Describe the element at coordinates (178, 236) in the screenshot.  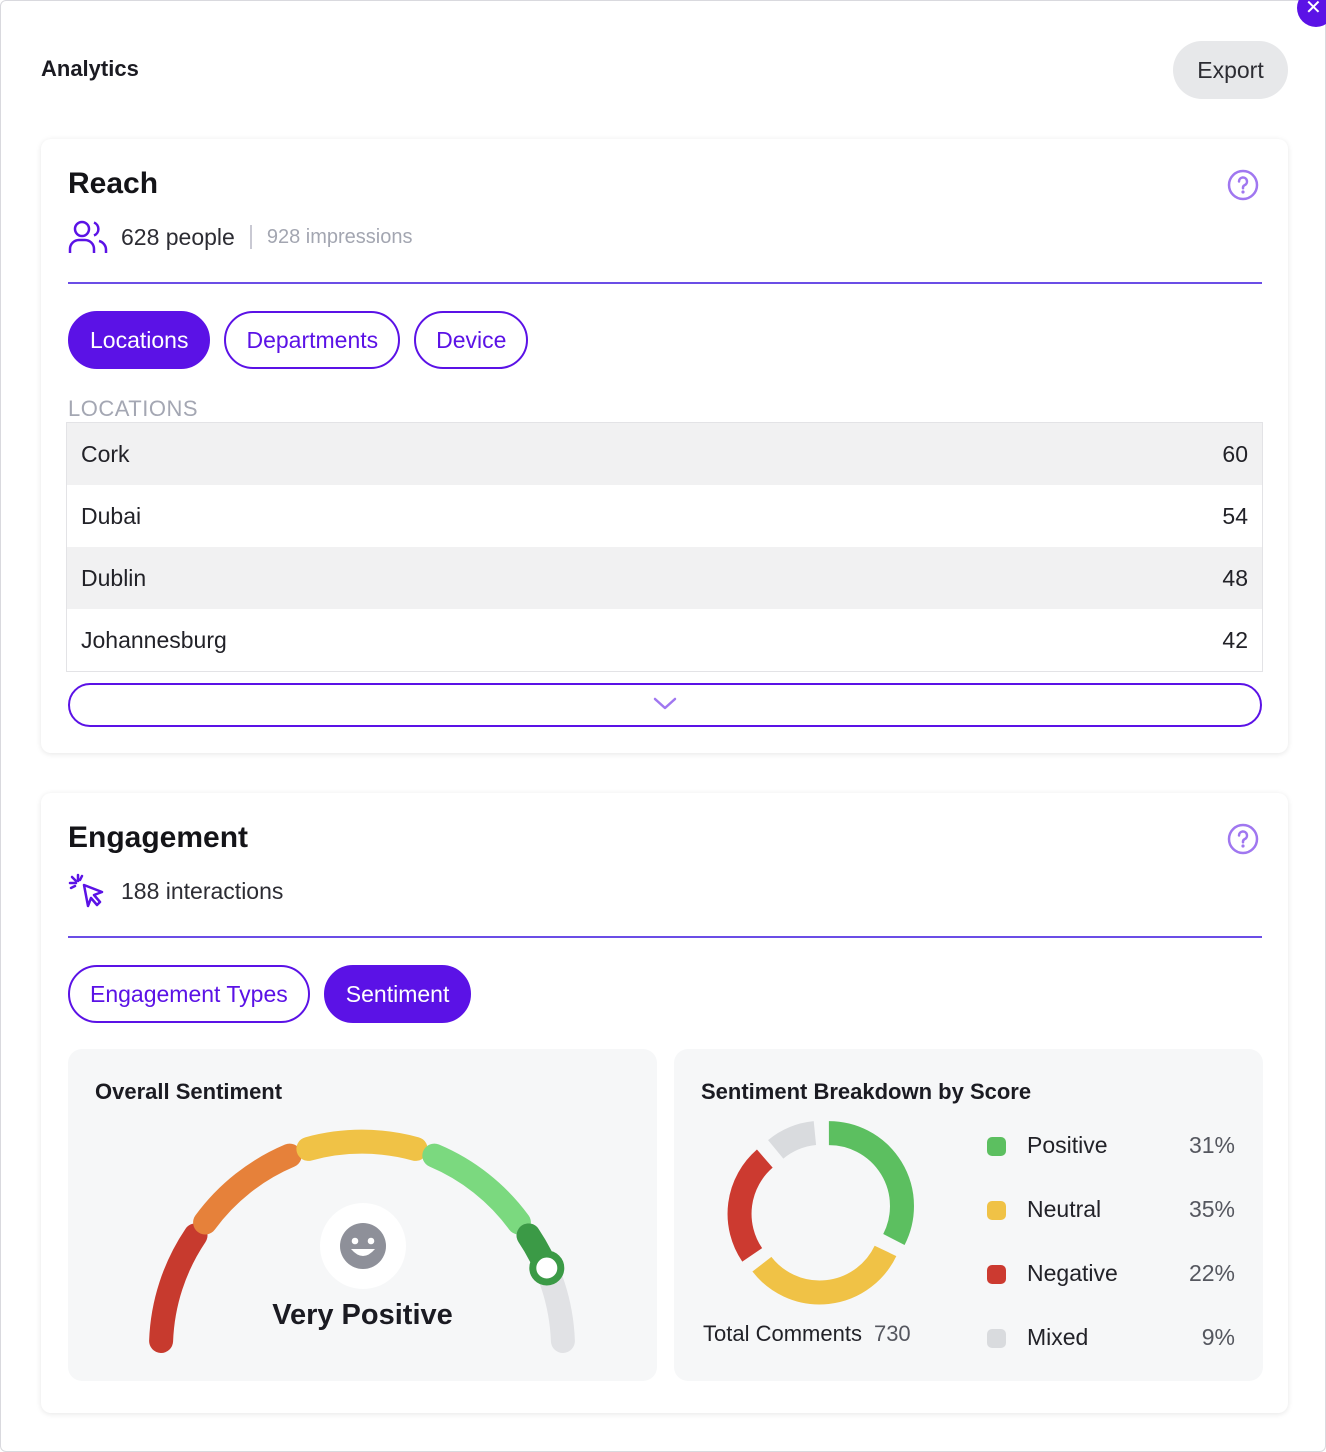
I see `people-count: 628 people` at that location.